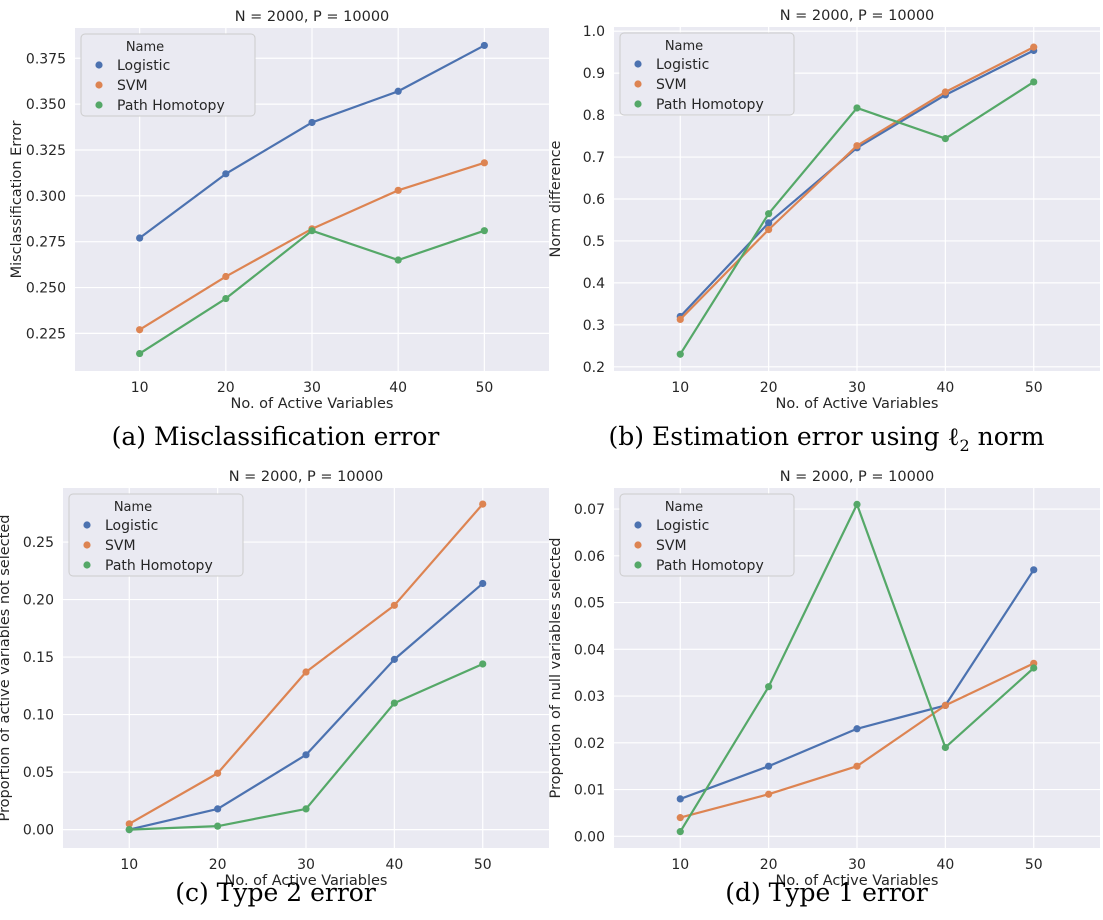 The height and width of the screenshot is (920, 1103). Describe the element at coordinates (589, 650) in the screenshot. I see `y-tick-label: 0.04` at that location.